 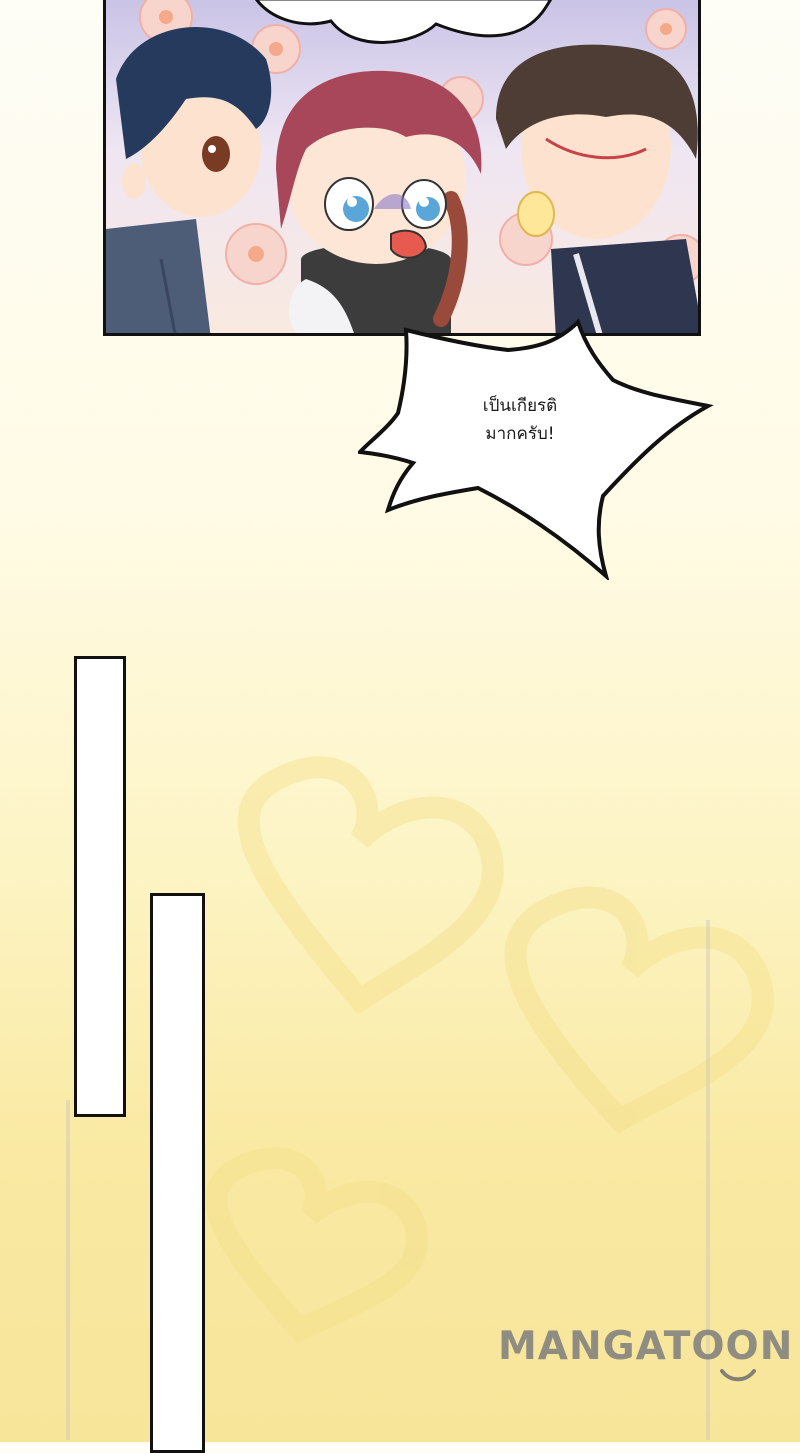 I want to click on mangatoon-watermark: MANGATOON, so click(x=649, y=1359).